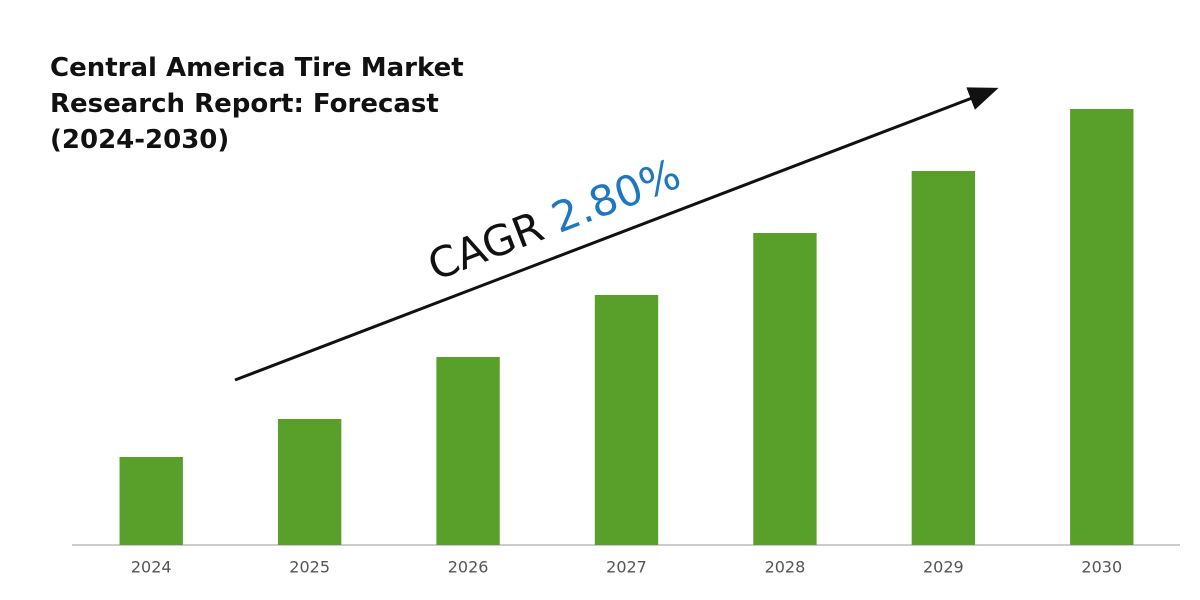 This screenshot has width=1200, height=600. What do you see at coordinates (1101, 567) in the screenshot?
I see `x-tick-label: 2030` at bounding box center [1101, 567].